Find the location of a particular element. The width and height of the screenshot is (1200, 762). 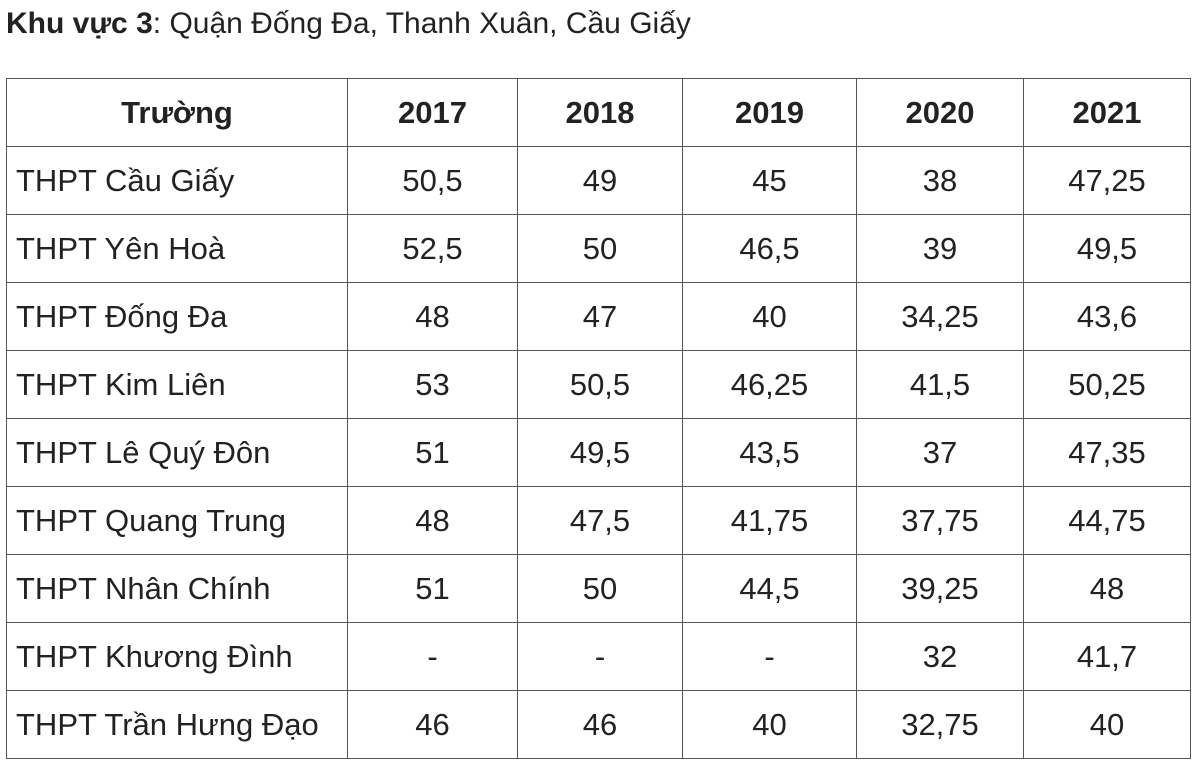

table-row: THPT Yên Hoà 52,5 50 46,5 39 49,5 is located at coordinates (598, 248).